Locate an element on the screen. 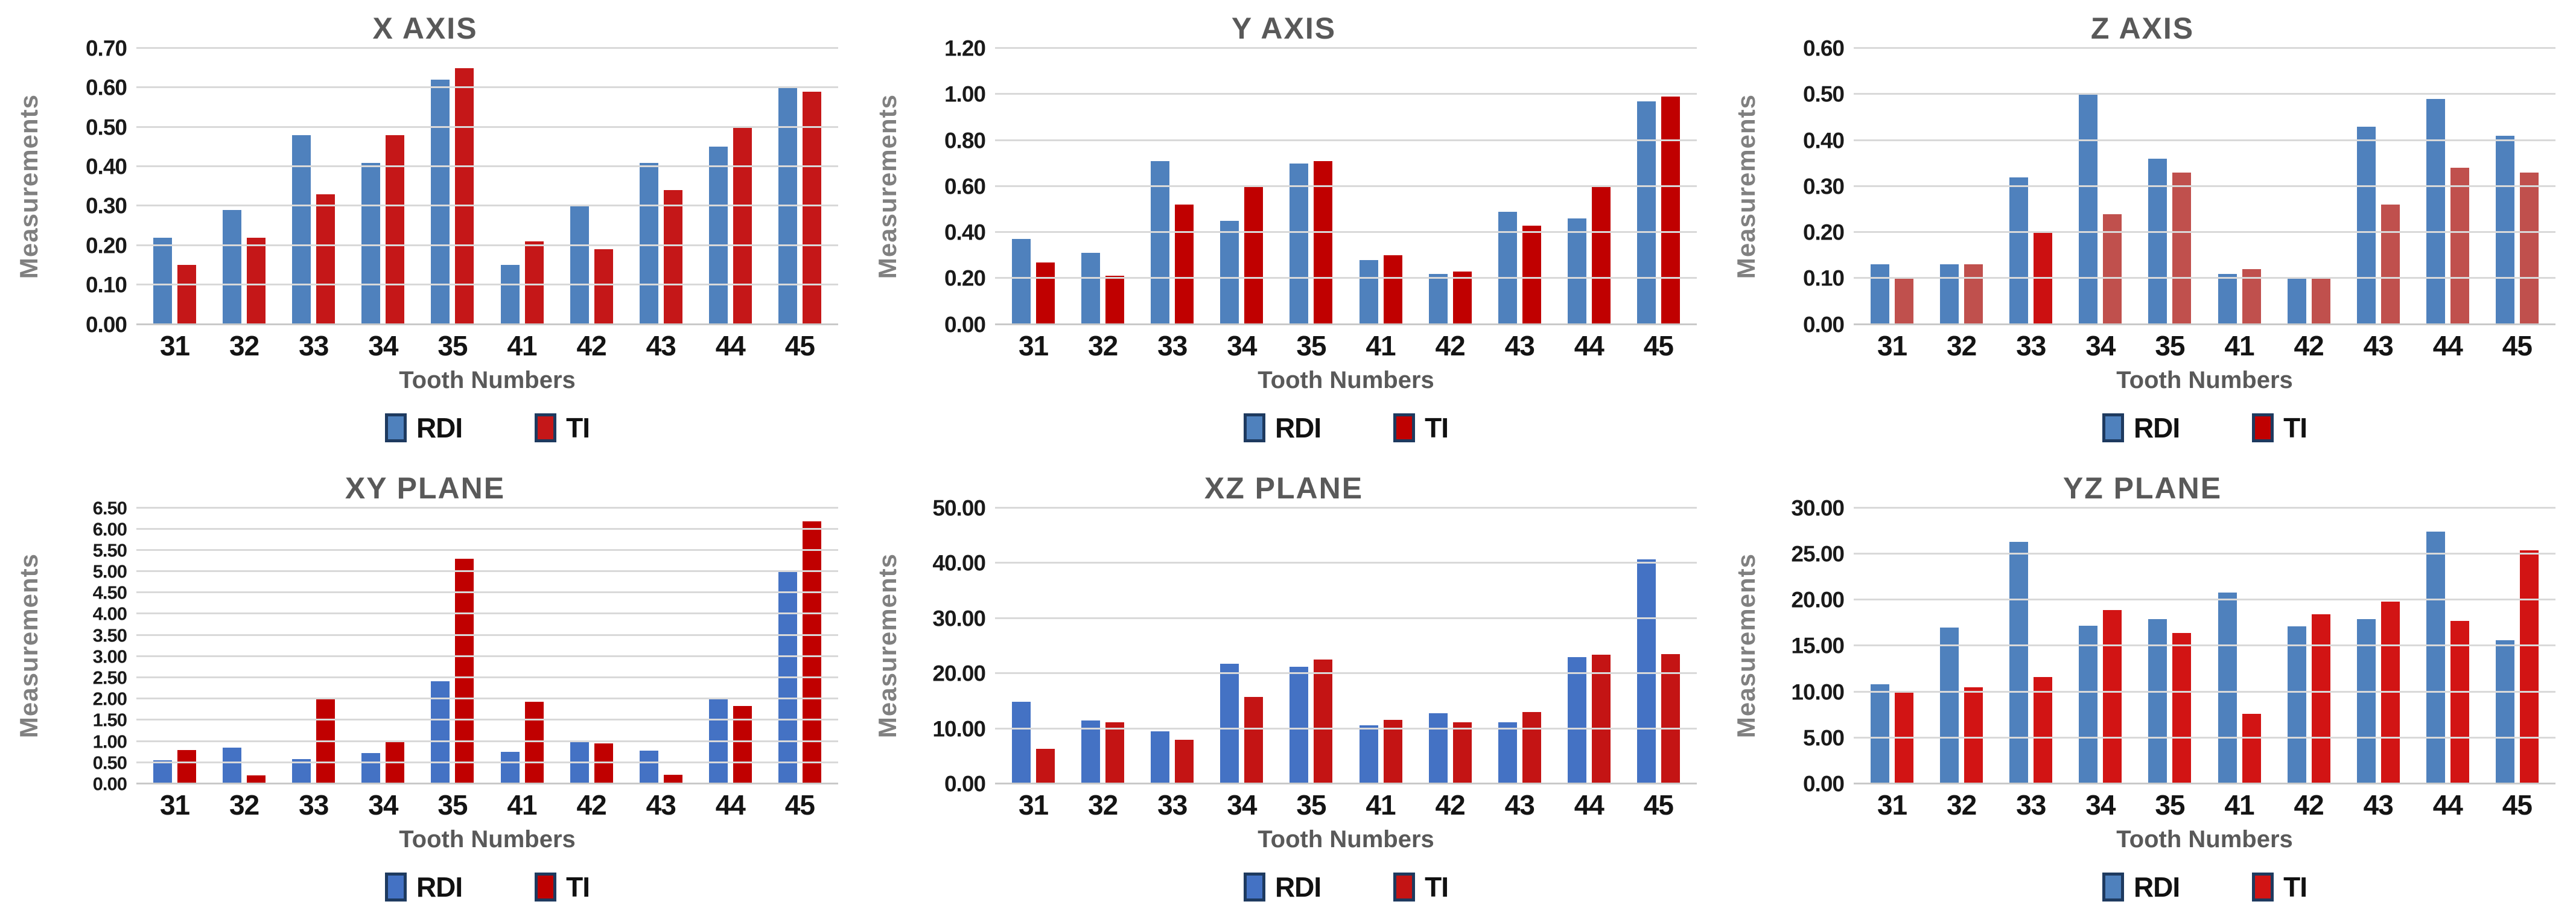 Image resolution: width=2576 pixels, height=919 pixels. y-tick-label: 15.00 is located at coordinates (1818, 645).